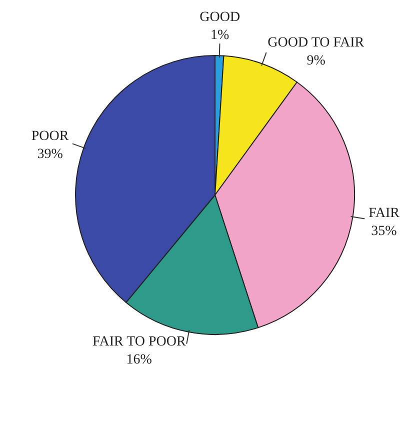 The height and width of the screenshot is (426, 414). What do you see at coordinates (220, 18) in the screenshot?
I see `slice-label: GOOD` at bounding box center [220, 18].